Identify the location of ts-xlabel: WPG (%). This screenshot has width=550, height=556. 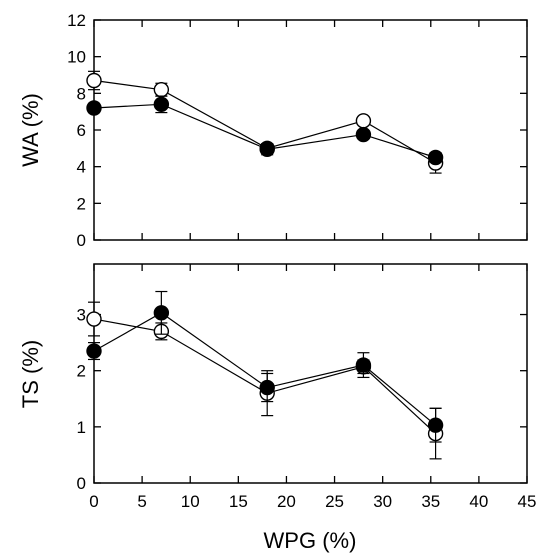
(310, 540).